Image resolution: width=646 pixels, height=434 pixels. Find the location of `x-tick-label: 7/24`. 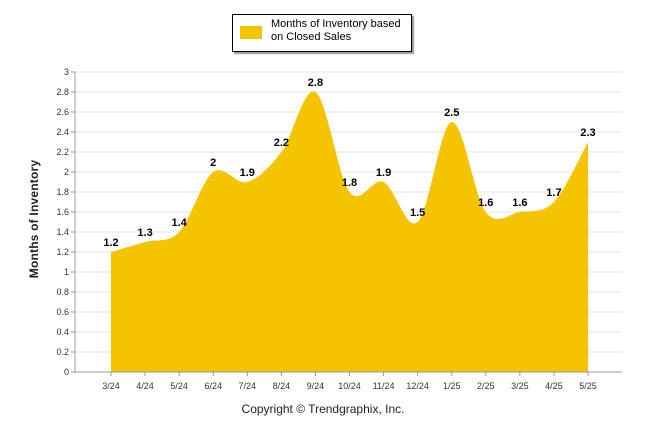

x-tick-label: 7/24 is located at coordinates (248, 386).